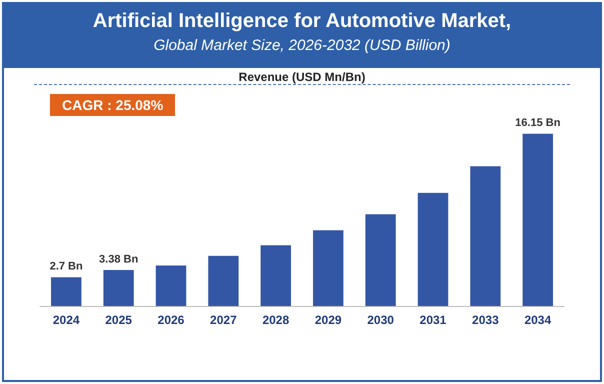 This screenshot has width=604, height=384. What do you see at coordinates (380, 320) in the screenshot?
I see `x-tick-label: 2030` at bounding box center [380, 320].